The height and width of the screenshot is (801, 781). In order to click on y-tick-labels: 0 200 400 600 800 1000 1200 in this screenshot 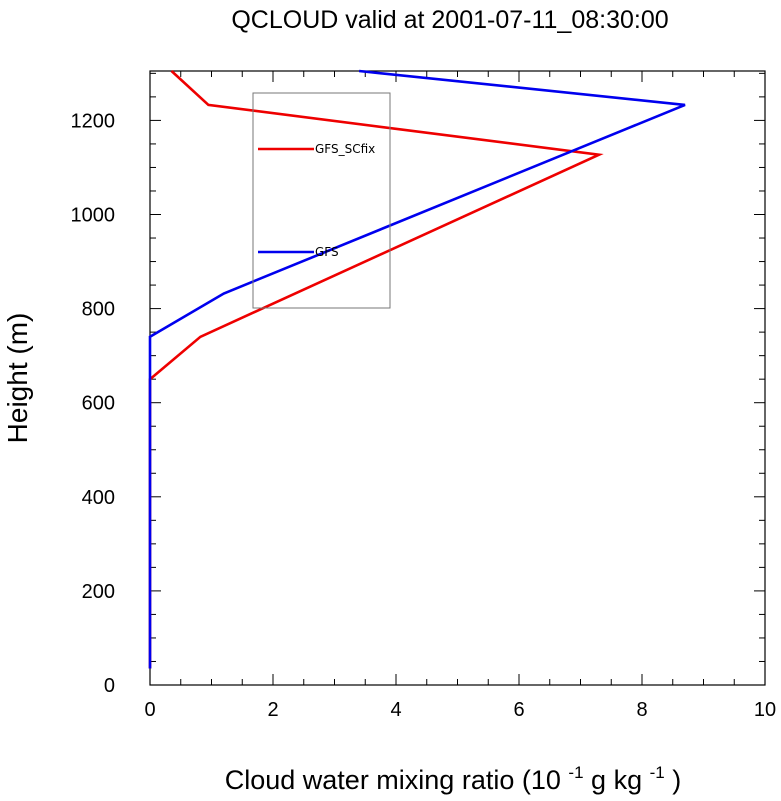, I will do `click(93, 403)`.